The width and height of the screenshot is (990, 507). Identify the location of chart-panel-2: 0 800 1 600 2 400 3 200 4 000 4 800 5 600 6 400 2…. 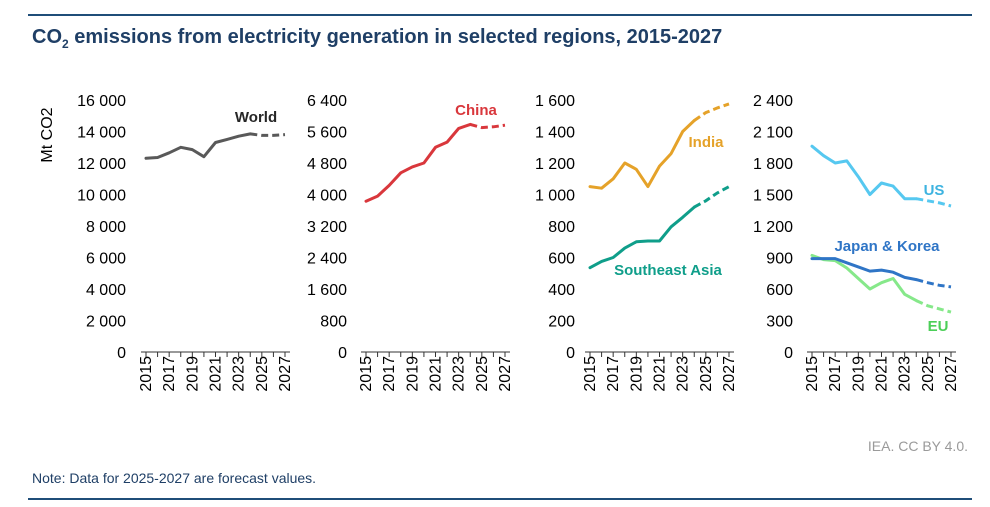
(410, 242).